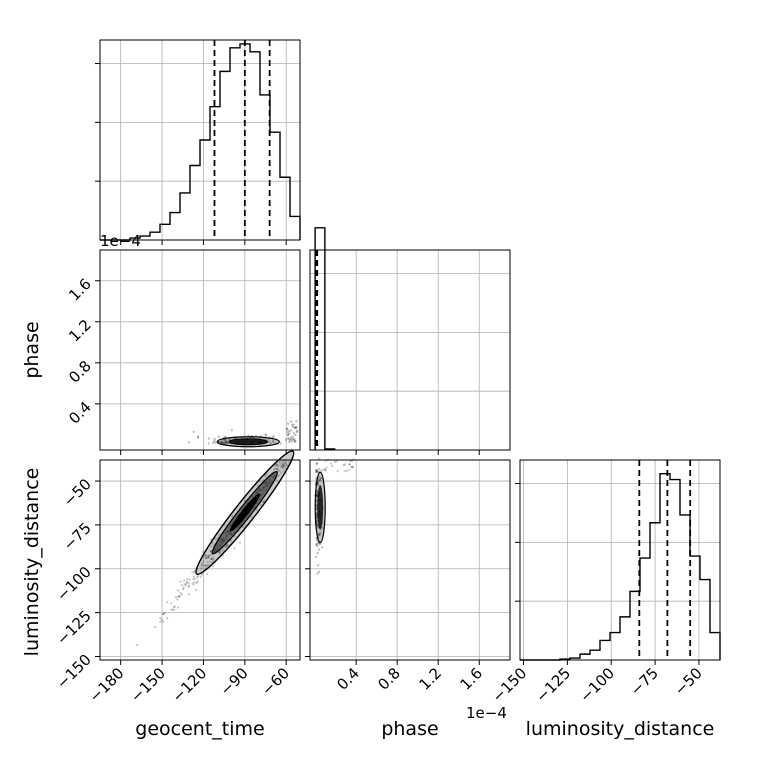  Describe the element at coordinates (389, 679) in the screenshot. I see `phase-lumdist-xtick-label-1: 0.8` at that location.